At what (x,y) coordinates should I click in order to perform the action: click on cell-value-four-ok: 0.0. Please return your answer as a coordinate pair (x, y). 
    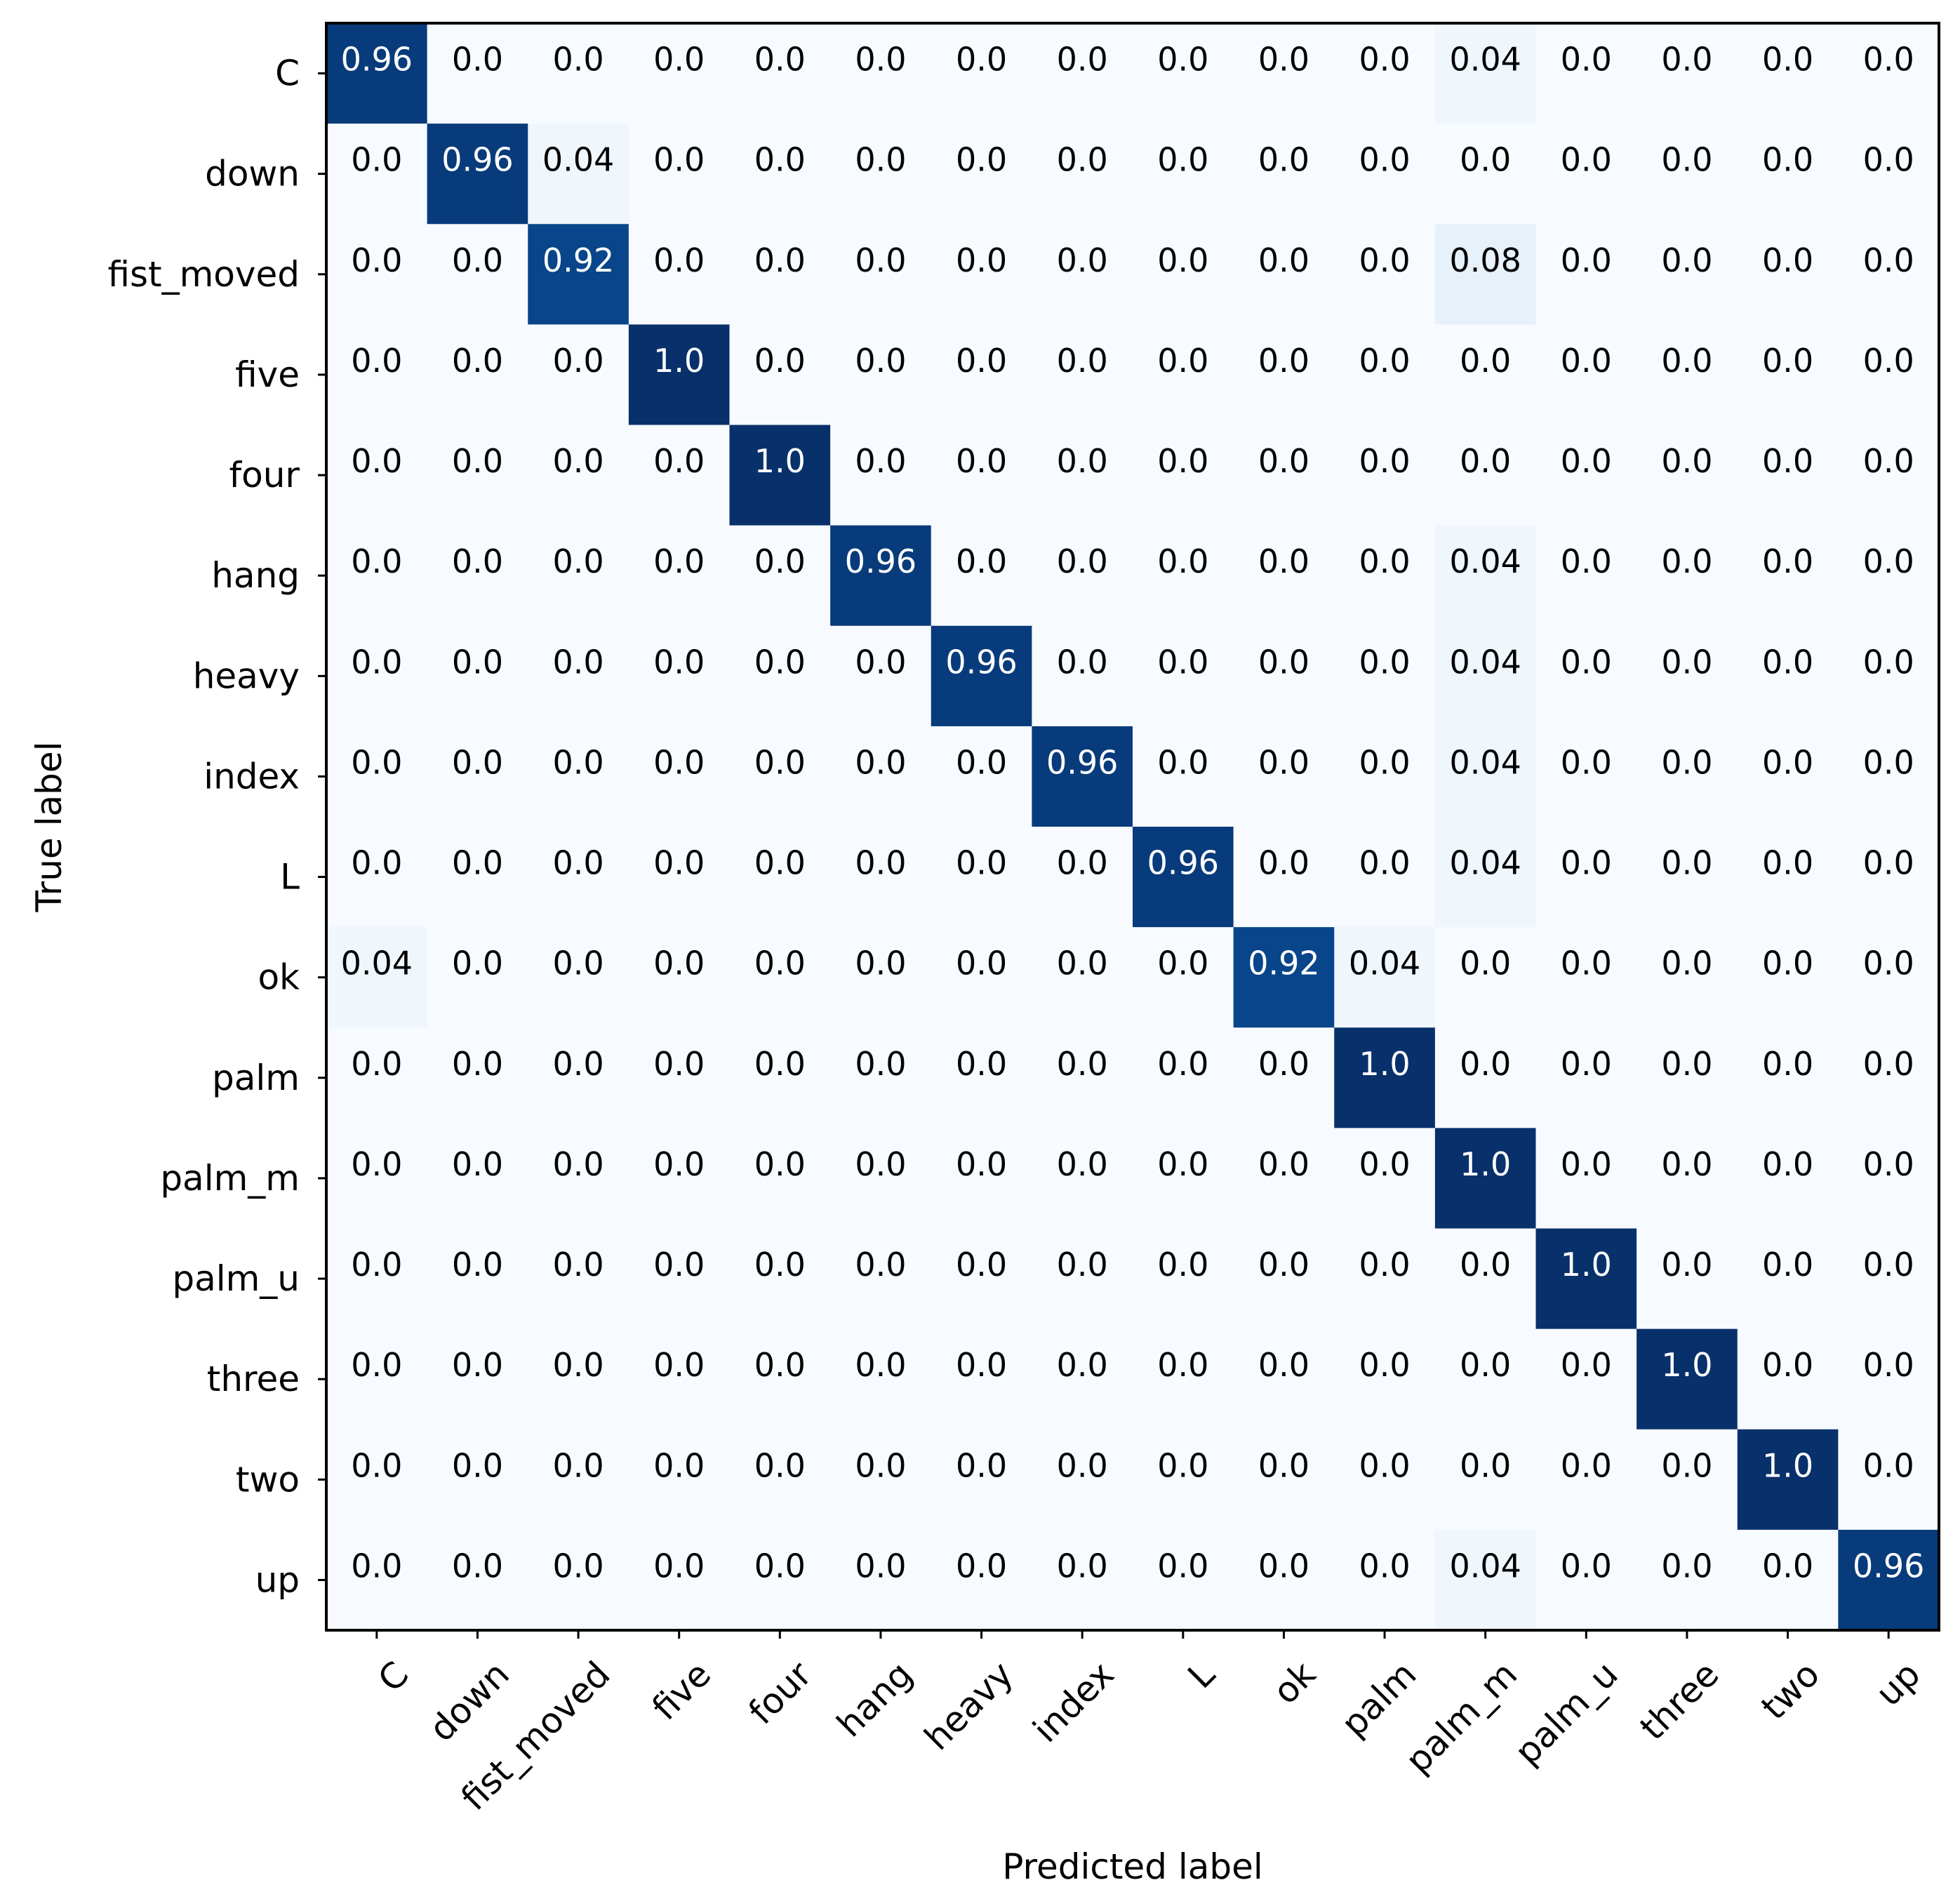
    Looking at the image, I should click on (1283, 461).